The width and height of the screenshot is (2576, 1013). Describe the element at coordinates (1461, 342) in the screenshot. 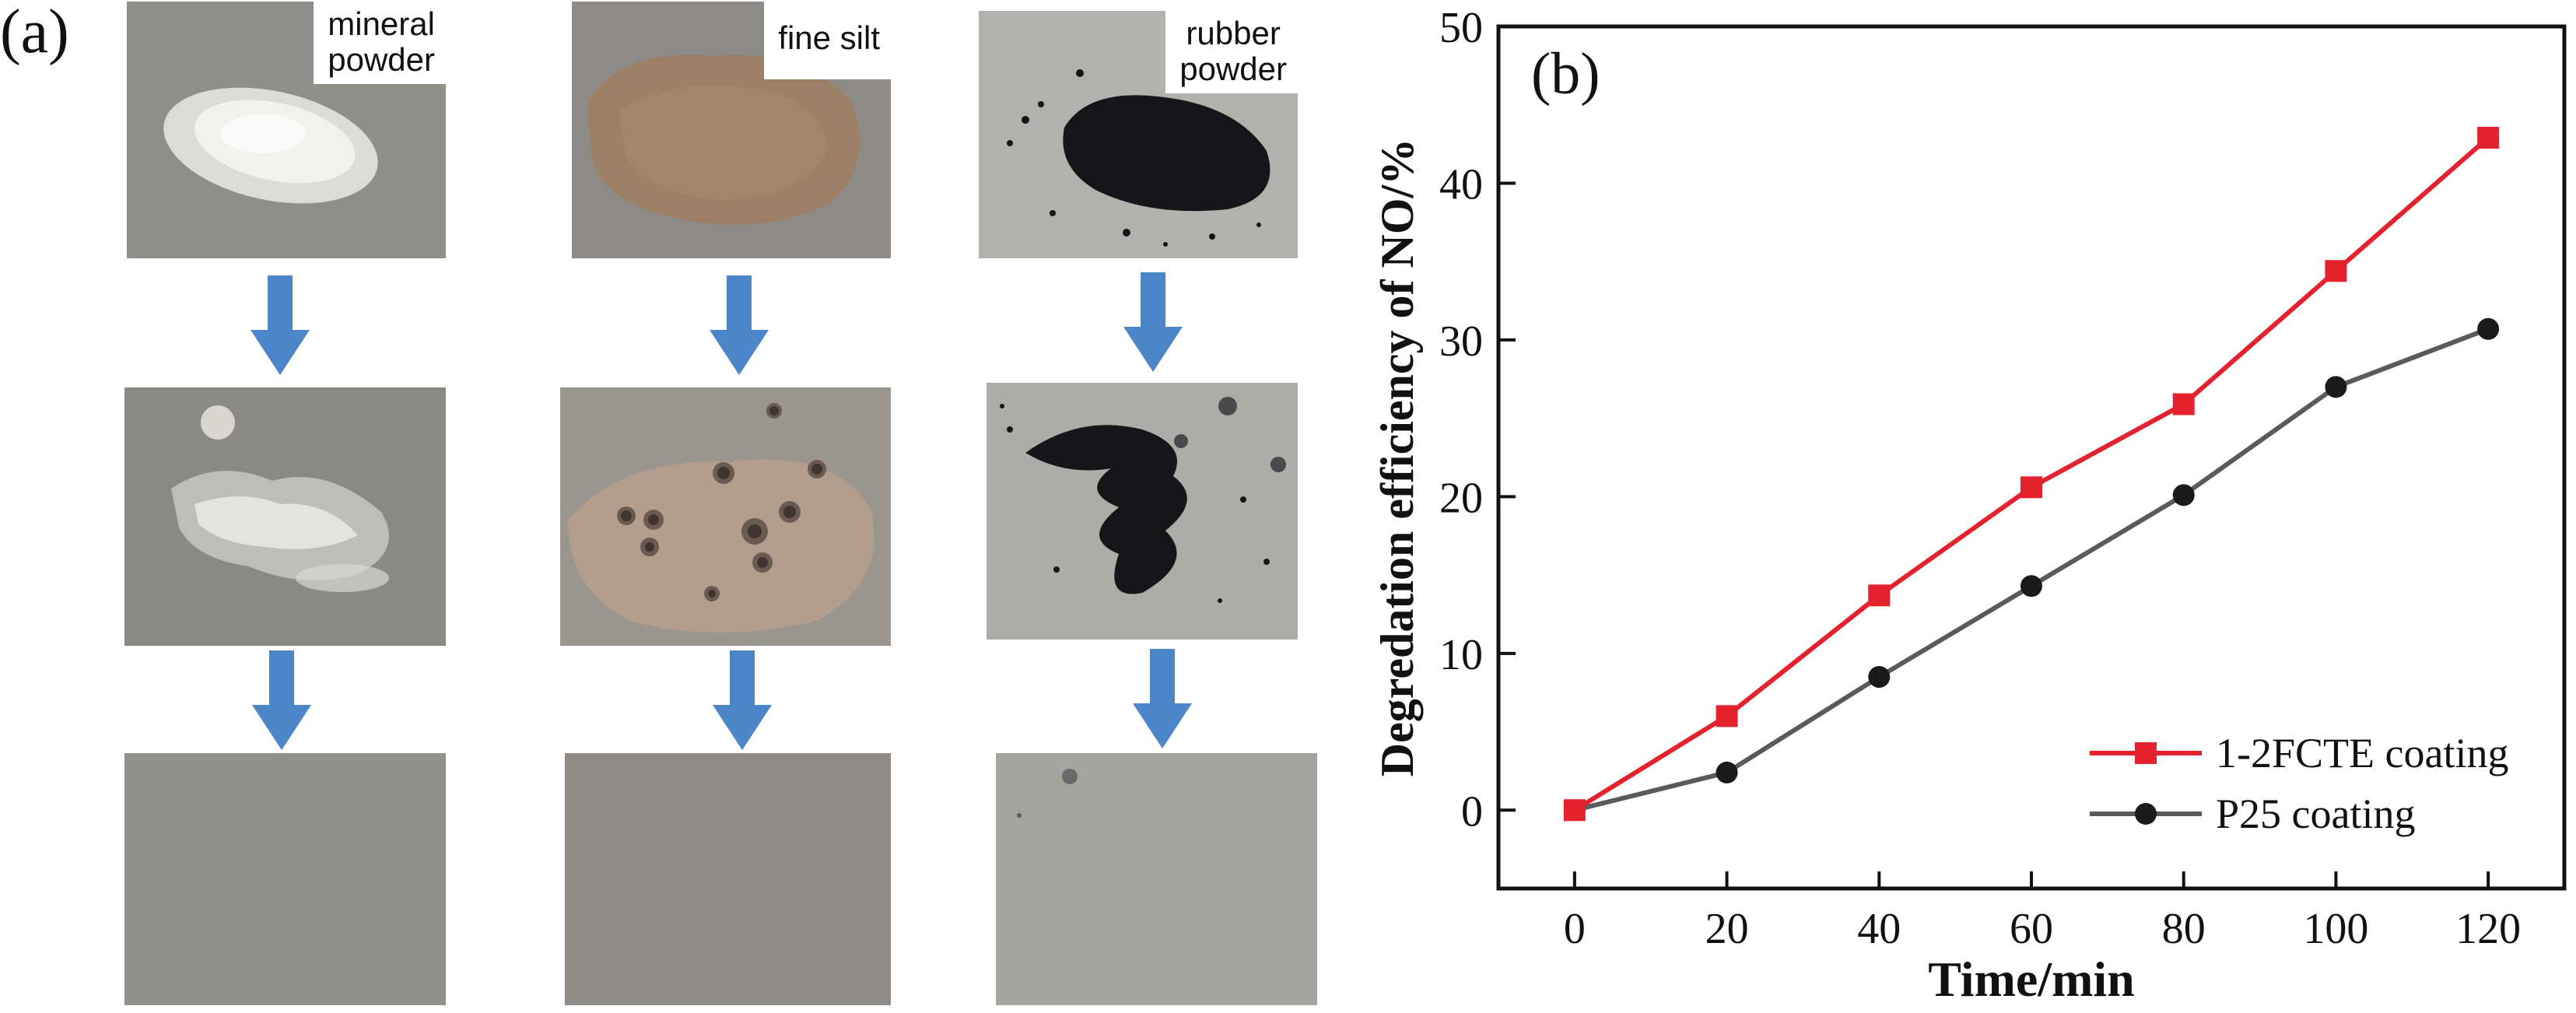

I see `y-tick-label: 30` at that location.